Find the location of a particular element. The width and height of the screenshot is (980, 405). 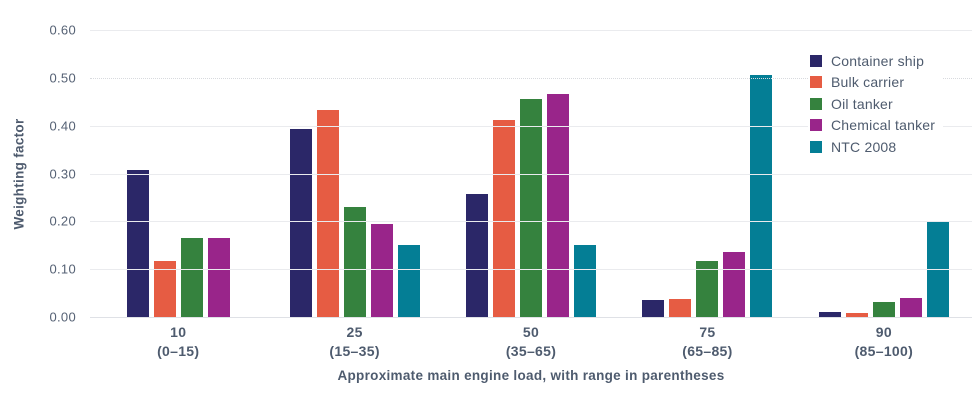

legend-item-oil-tanker: Oil tanker is located at coordinates (872, 104).